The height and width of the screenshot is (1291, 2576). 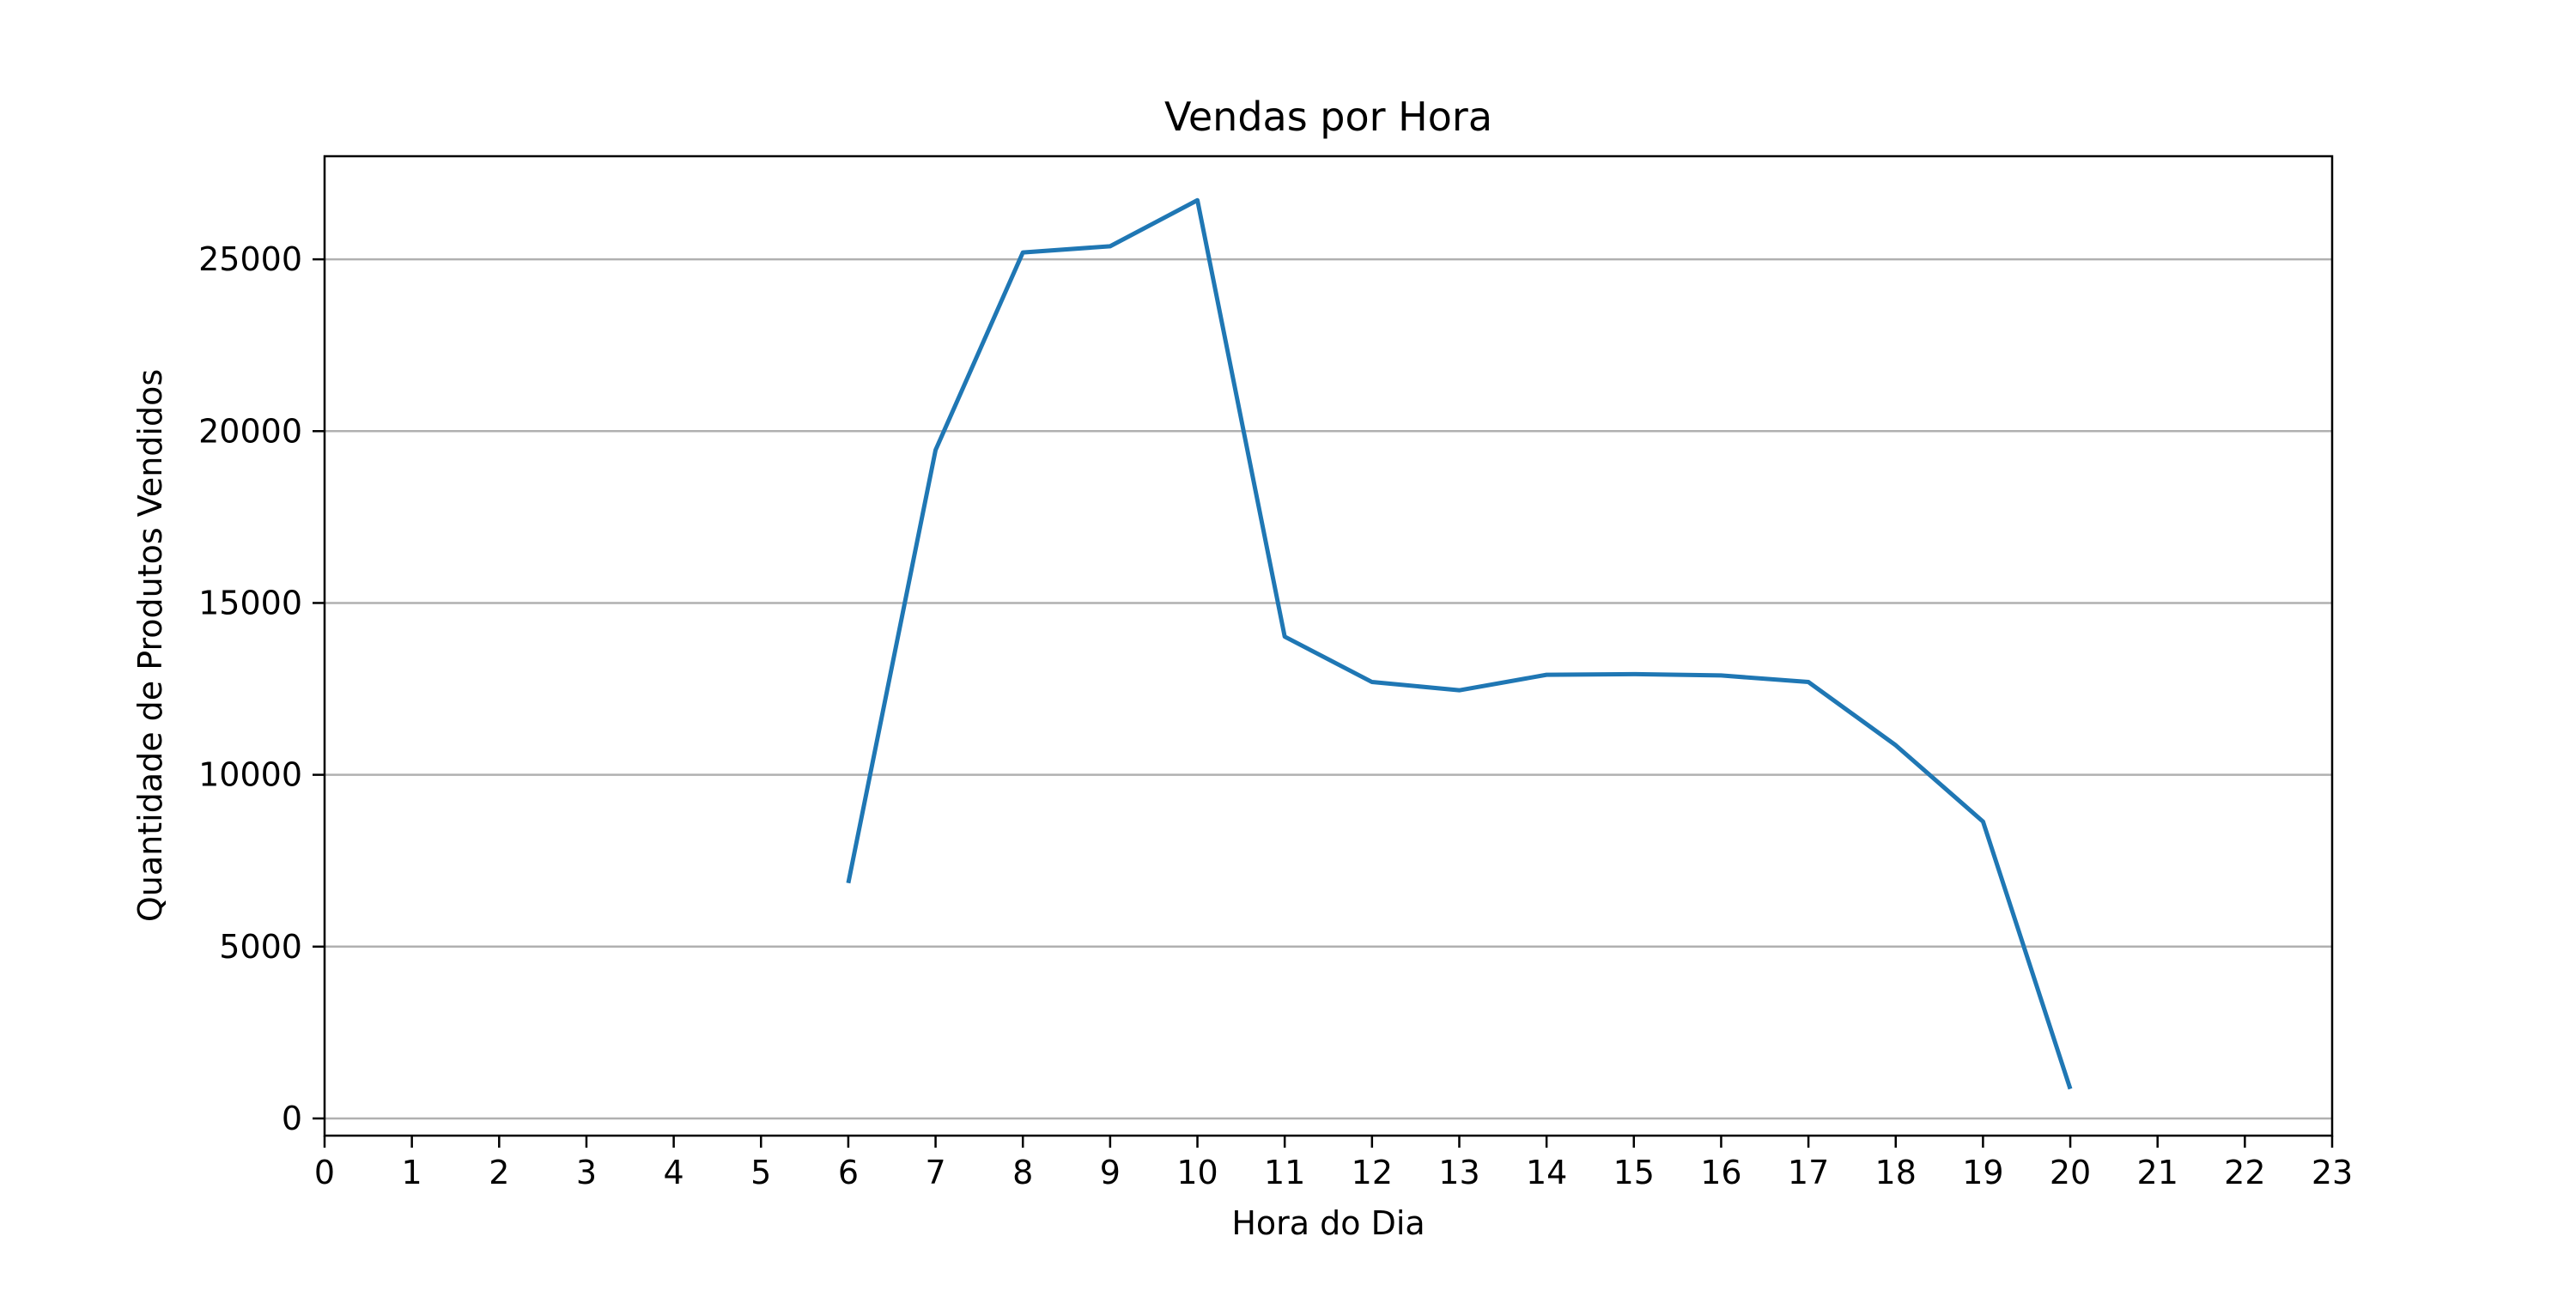 I want to click on x-tick-label: 12, so click(x=1372, y=1173).